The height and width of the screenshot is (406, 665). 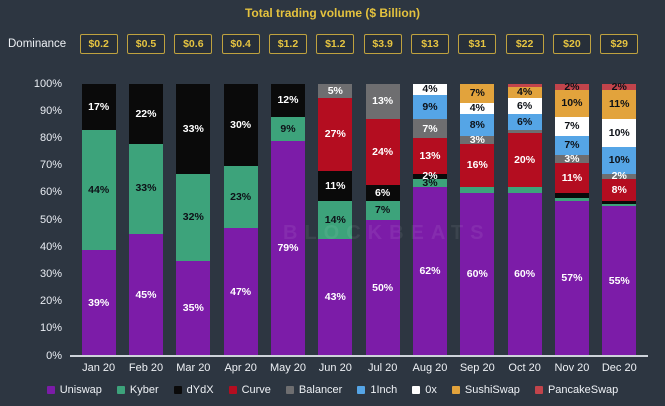 What do you see at coordinates (288, 100) in the screenshot?
I see `segment-label: 12%` at bounding box center [288, 100].